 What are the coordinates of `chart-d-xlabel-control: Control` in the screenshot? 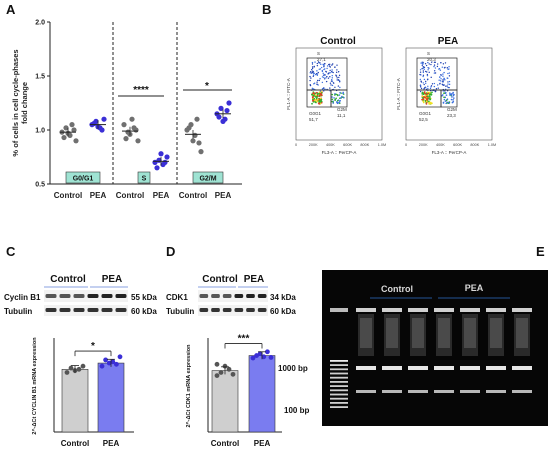 It's located at (225, 443).